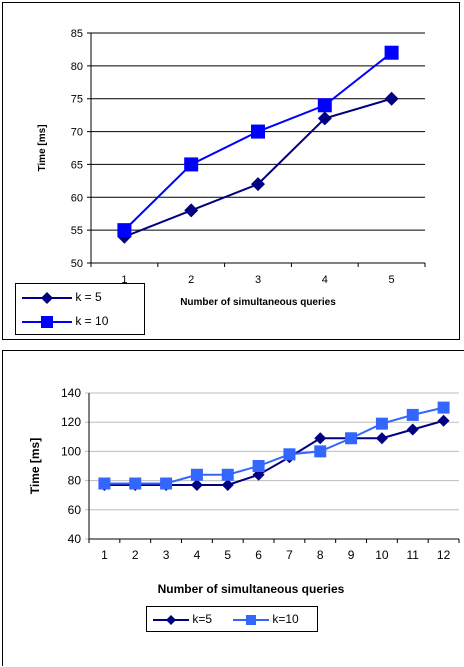 This screenshot has width=464, height=667. What do you see at coordinates (77, 231) in the screenshot?
I see `y-tick-label: 55` at bounding box center [77, 231].